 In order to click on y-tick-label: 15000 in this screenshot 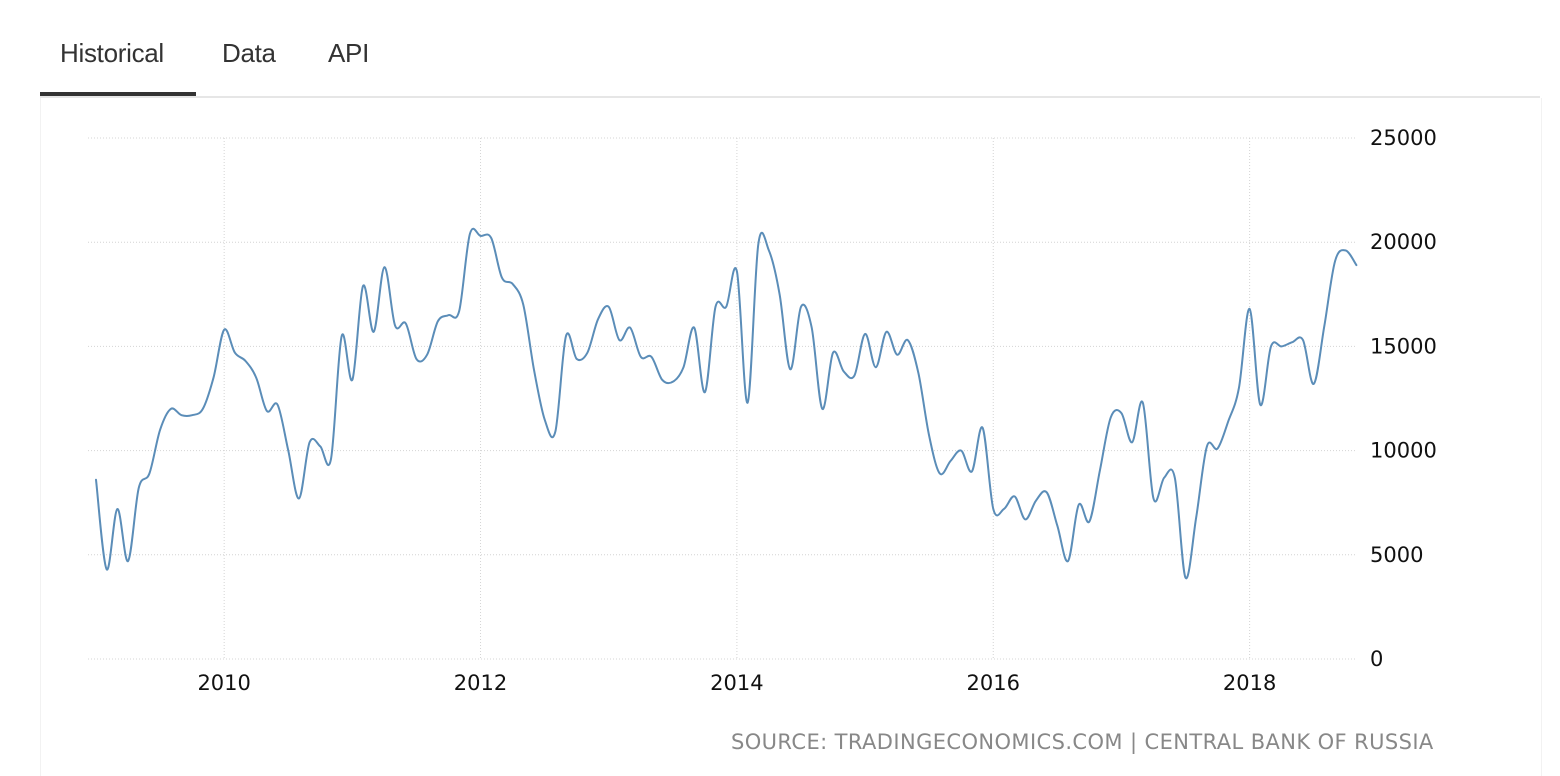, I will do `click(1403, 346)`.